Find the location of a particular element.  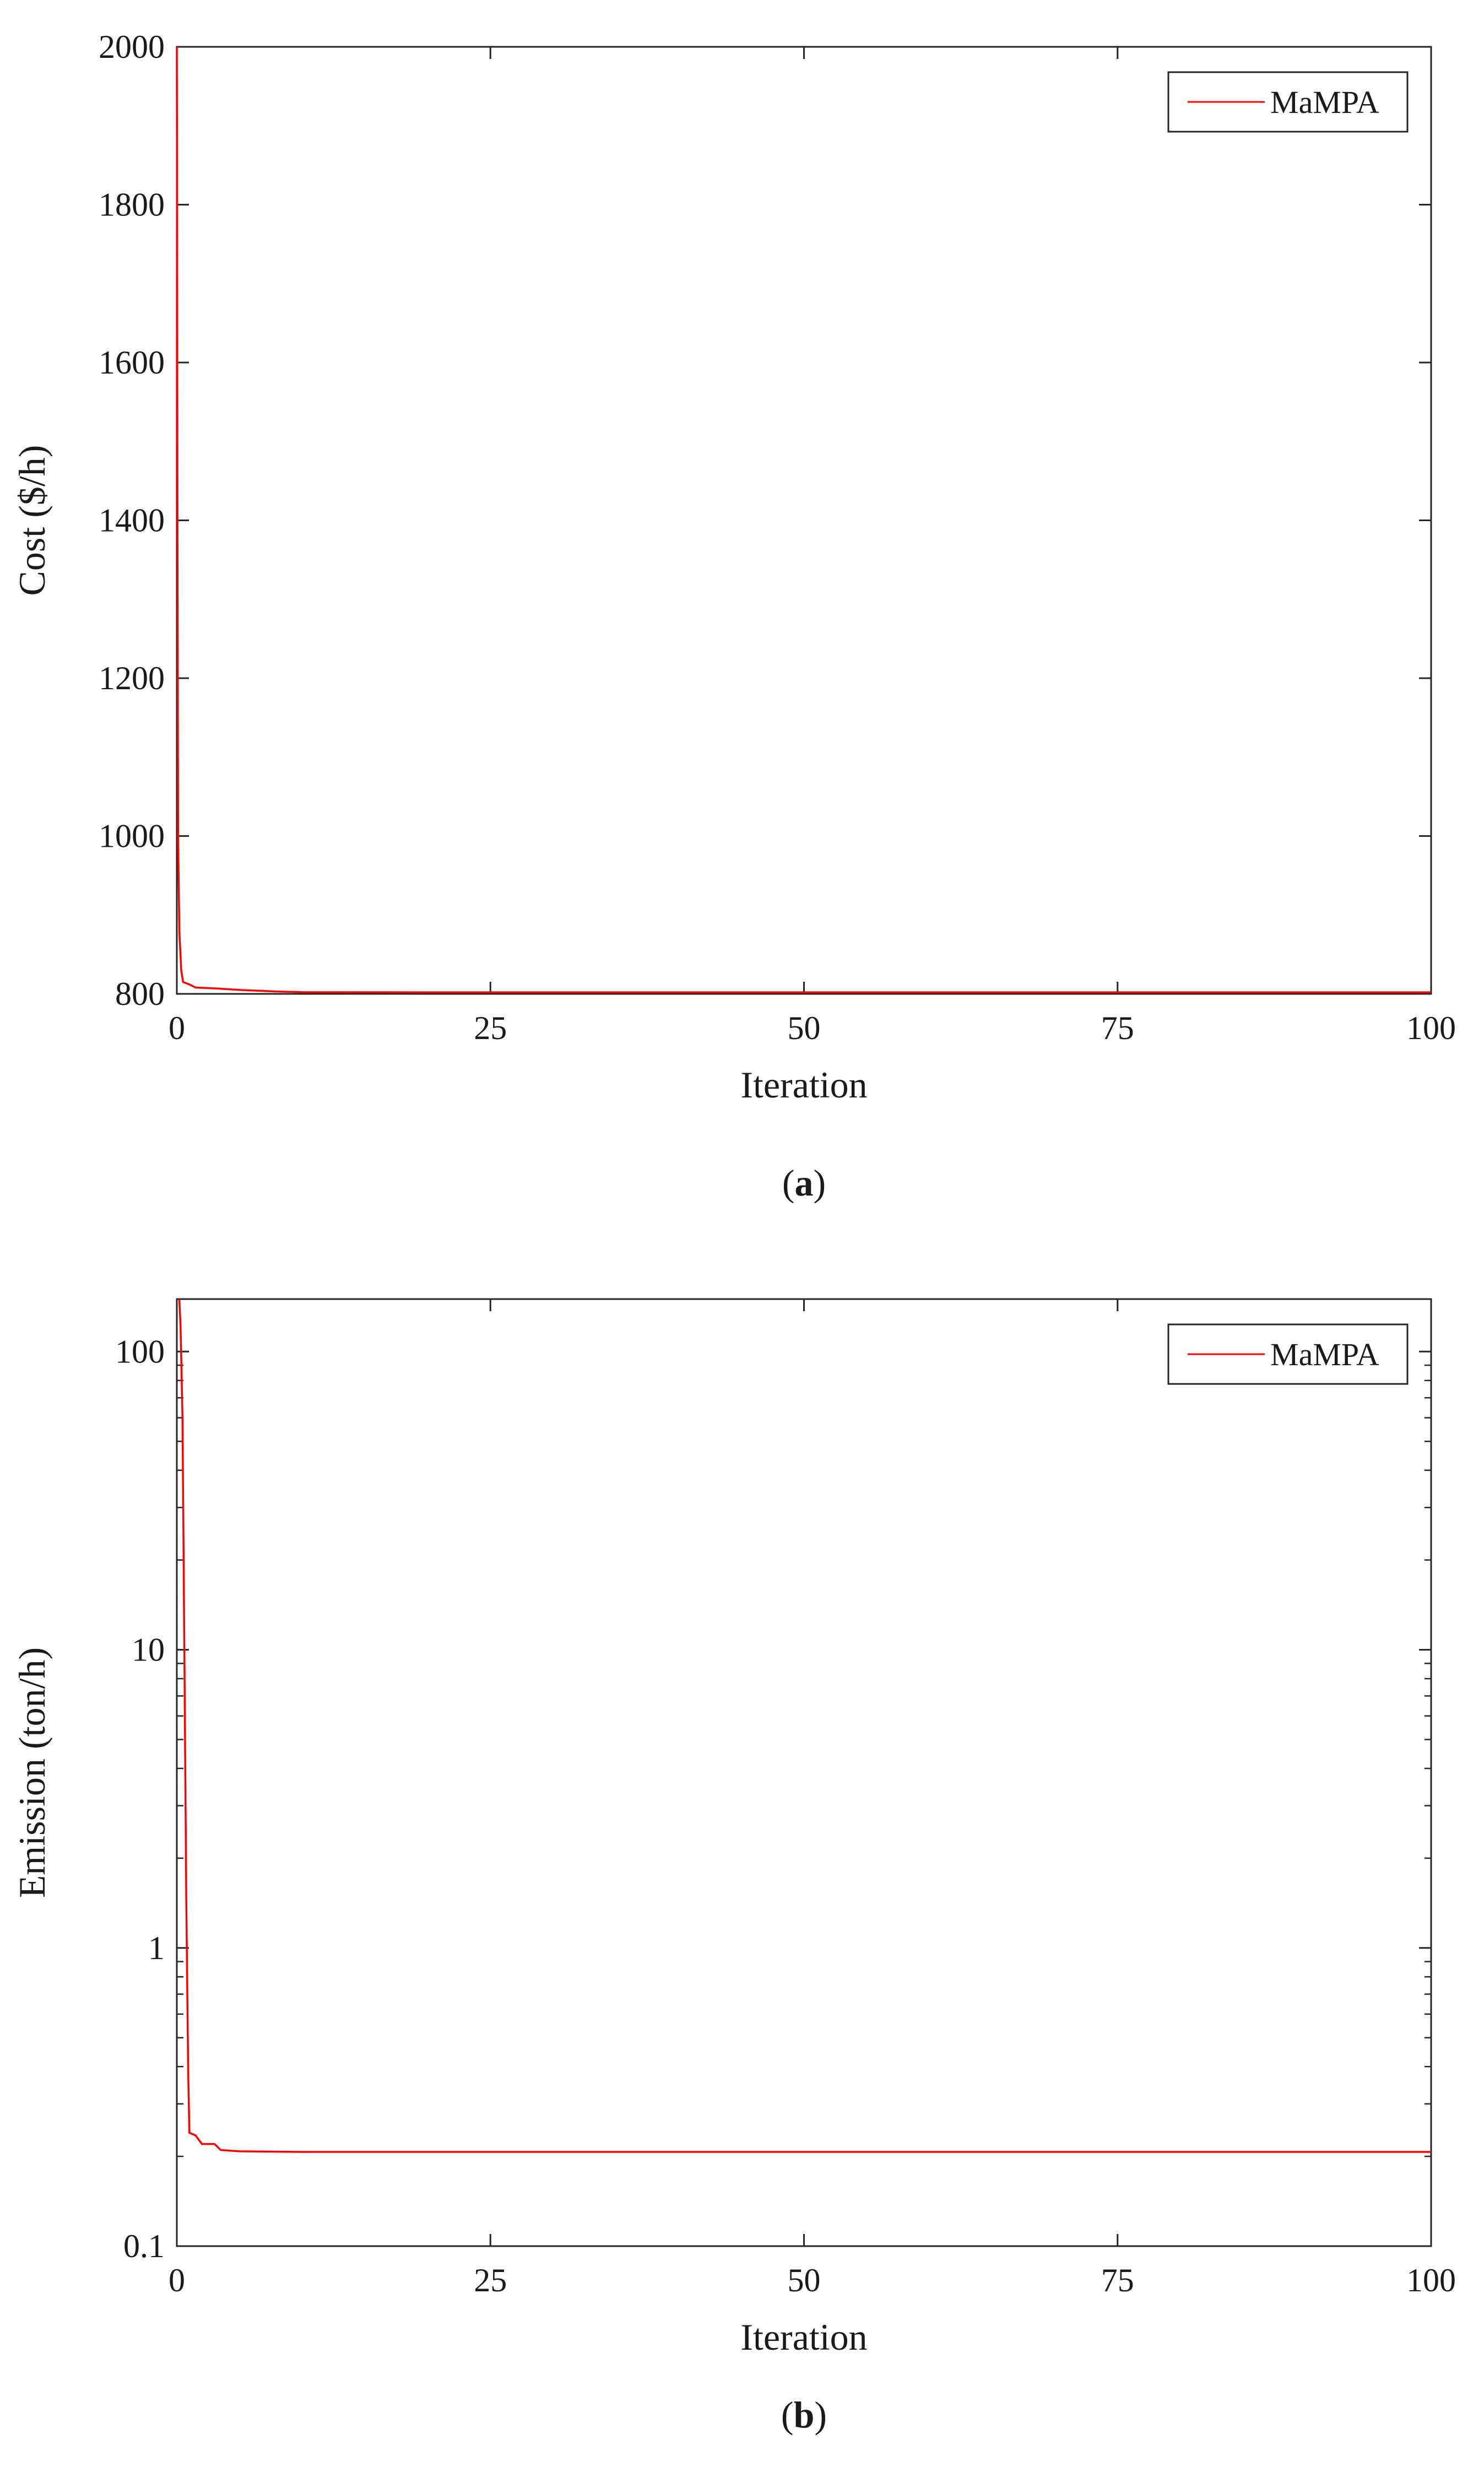

y-axis-label: Emission (ton/h) is located at coordinates (32, 1773).